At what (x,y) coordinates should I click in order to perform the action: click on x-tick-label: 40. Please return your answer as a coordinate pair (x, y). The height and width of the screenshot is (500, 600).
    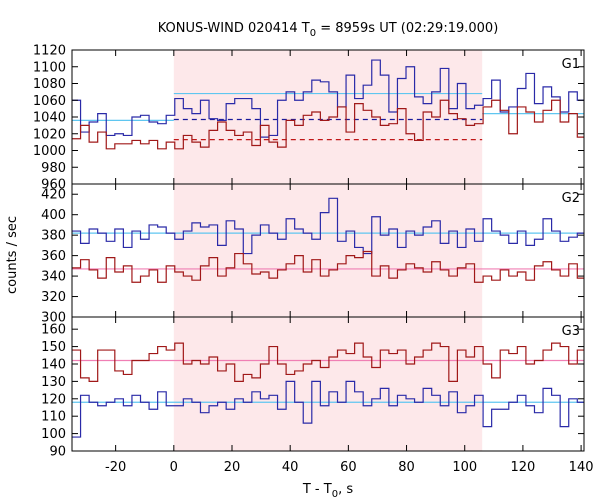
    Looking at the image, I should click on (290, 467).